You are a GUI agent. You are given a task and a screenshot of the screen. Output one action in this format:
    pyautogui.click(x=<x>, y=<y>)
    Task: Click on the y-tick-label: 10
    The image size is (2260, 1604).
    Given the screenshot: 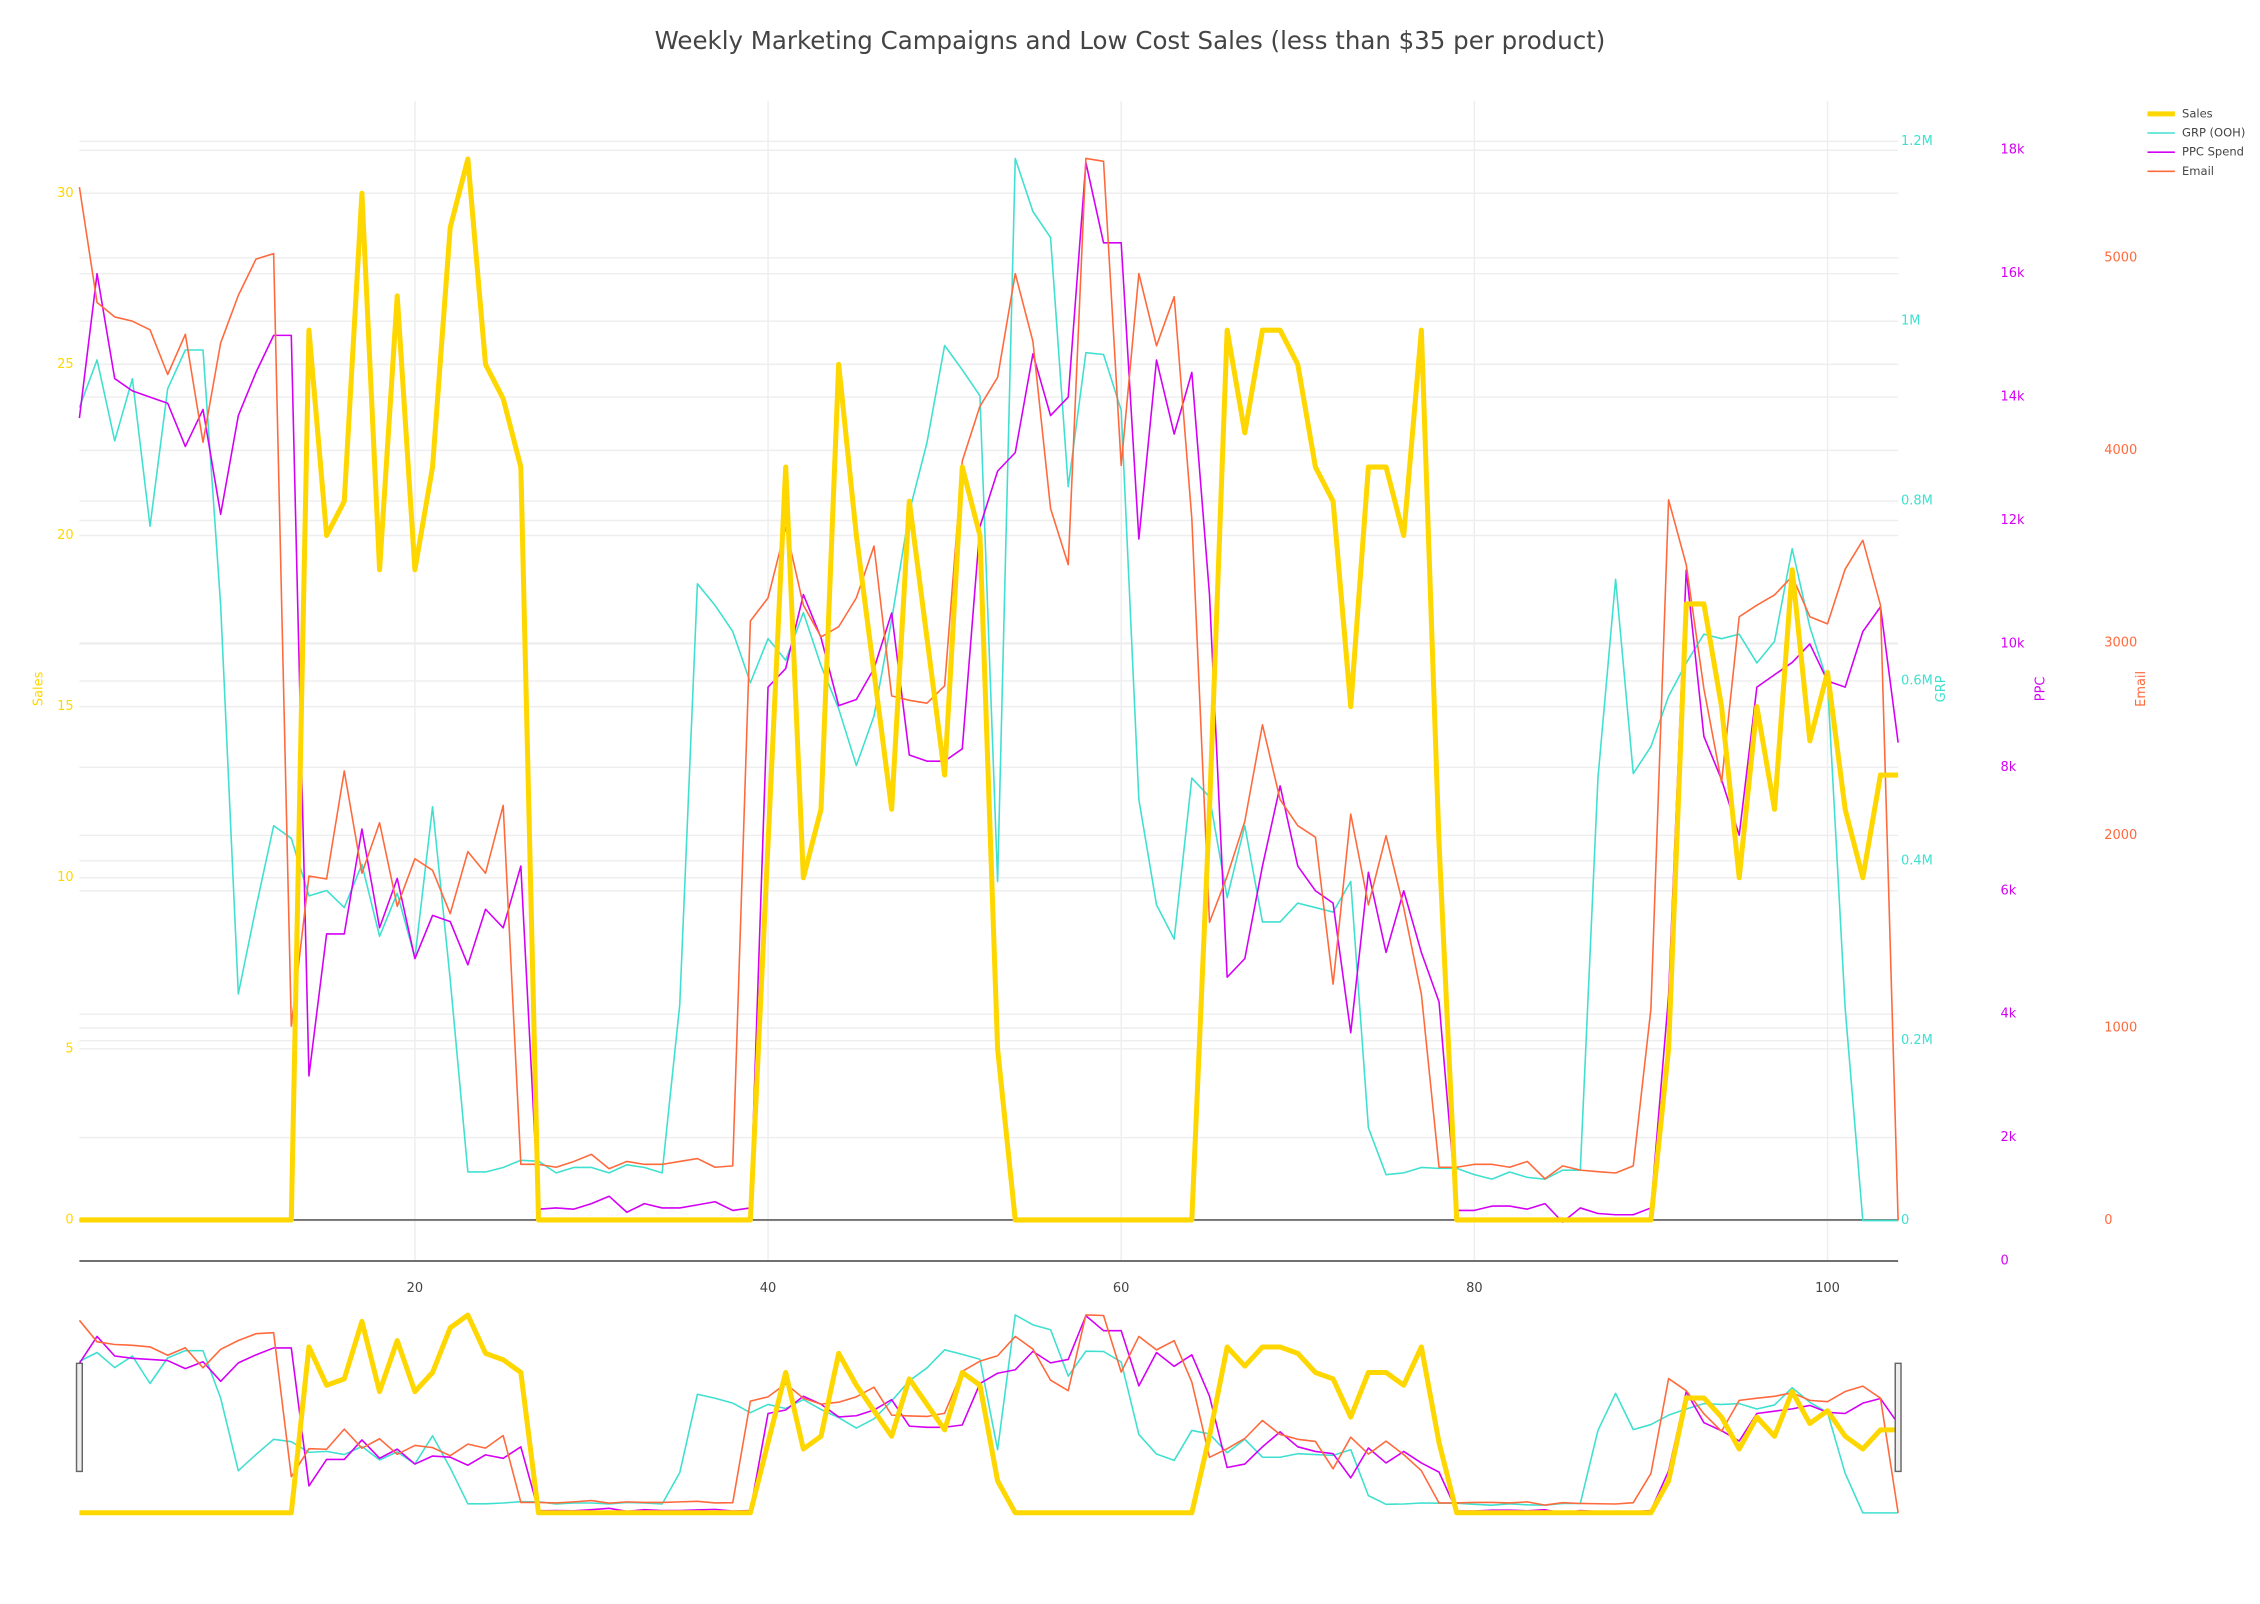 What is the action you would take?
    pyautogui.click(x=65, y=877)
    